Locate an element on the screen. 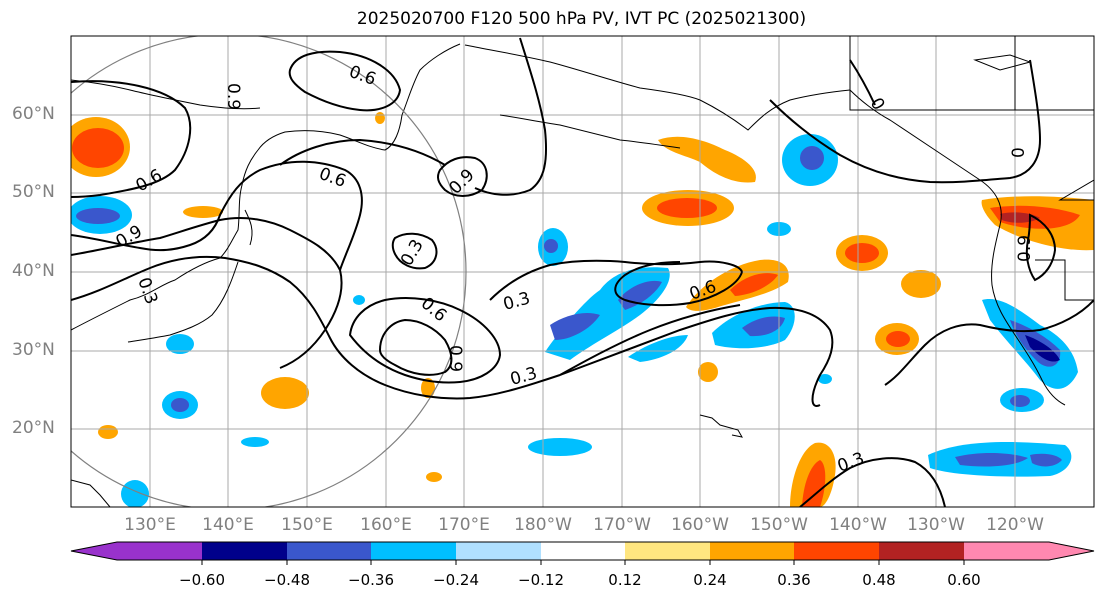  lon-label: 140°W is located at coordinates (858, 525).